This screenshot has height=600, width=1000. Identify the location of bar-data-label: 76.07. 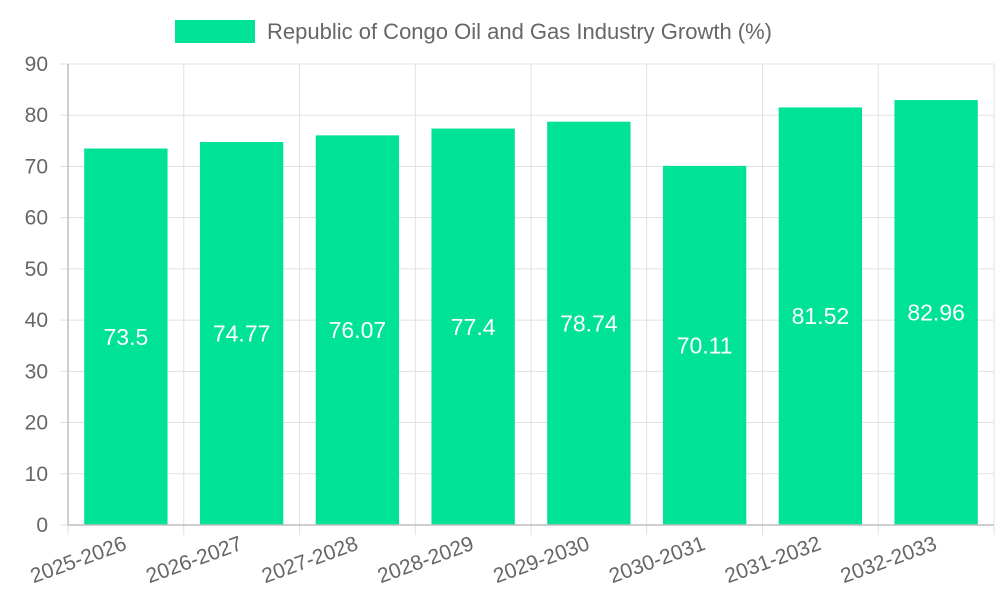
(358, 330).